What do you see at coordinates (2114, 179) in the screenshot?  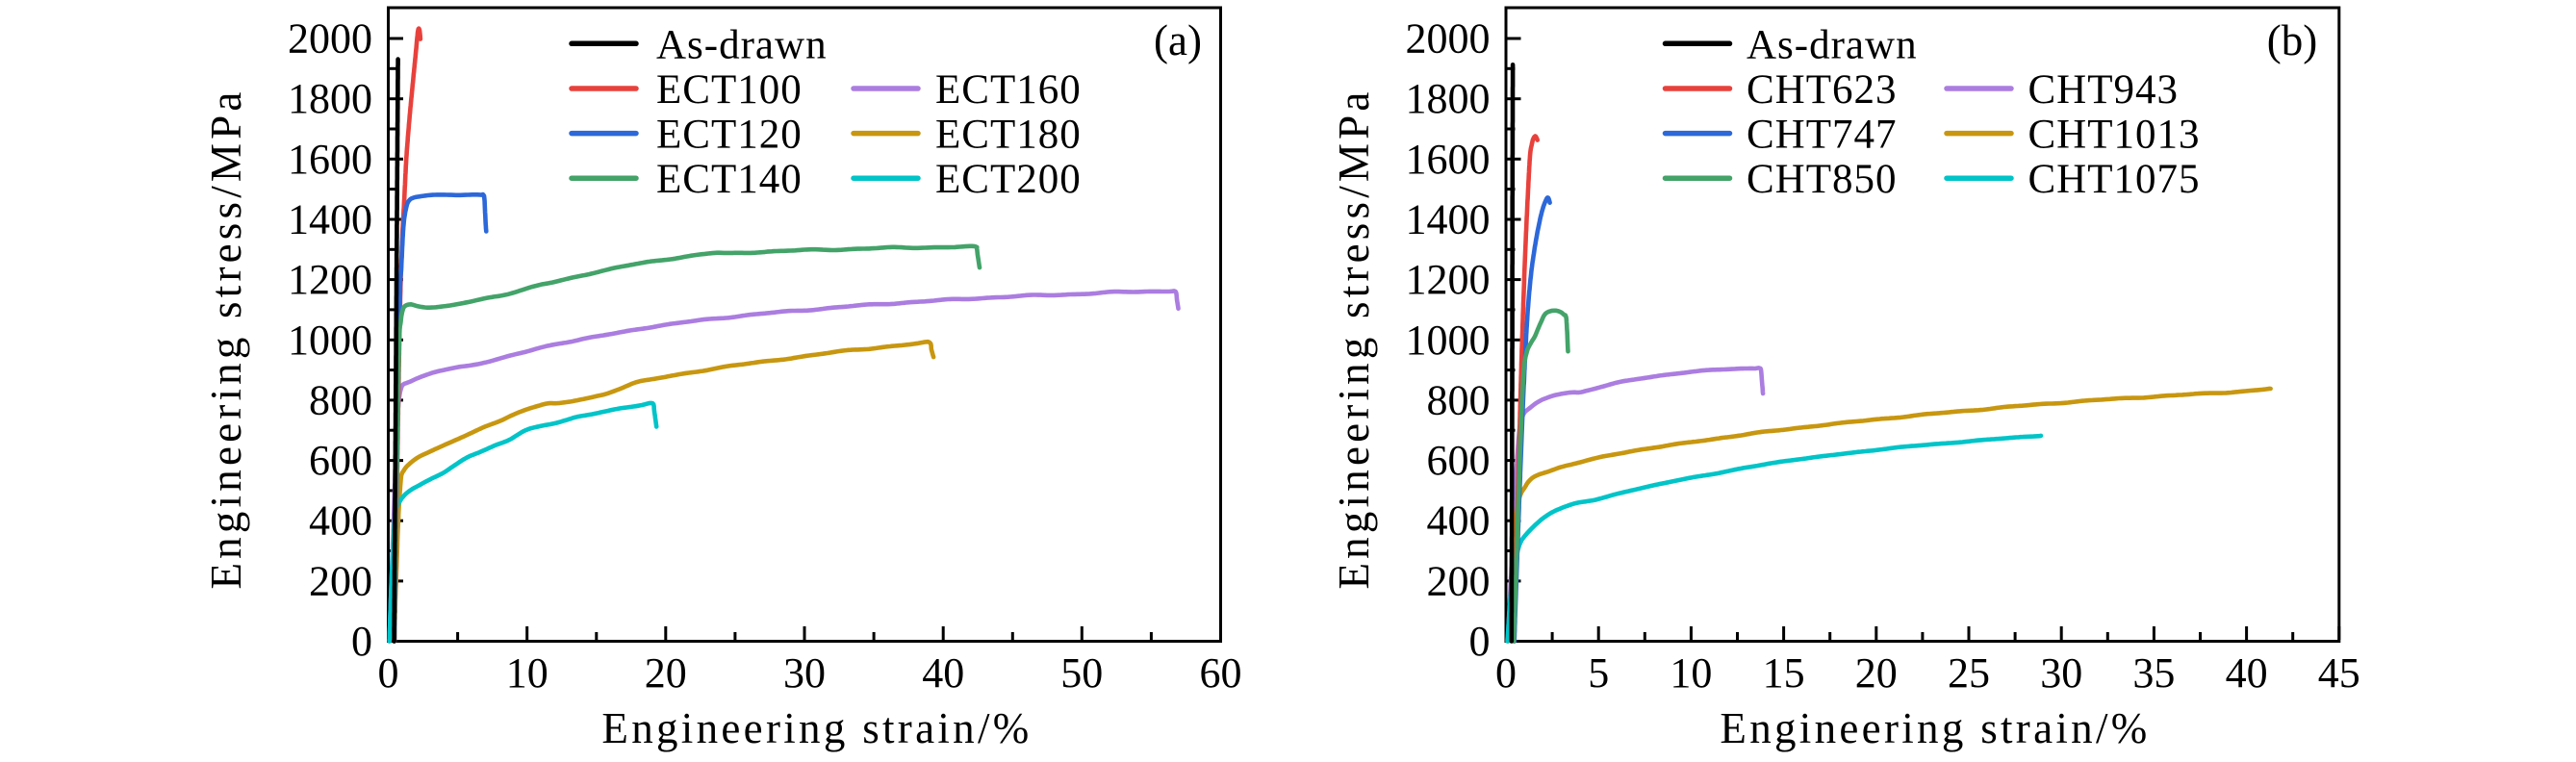 I see `svg-text: CHT1075` at bounding box center [2114, 179].